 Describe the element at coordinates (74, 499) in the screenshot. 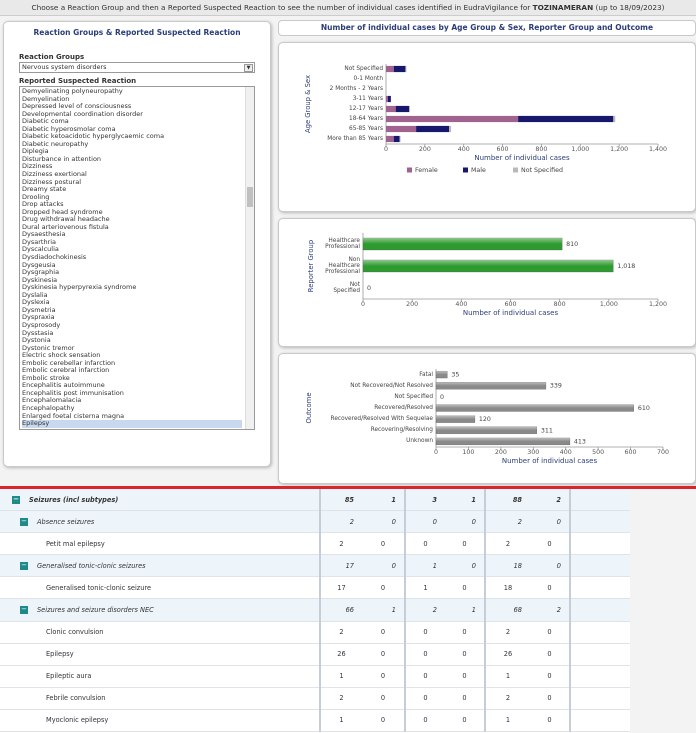

I see `row-label: Seizures (incl subtypes)` at that location.